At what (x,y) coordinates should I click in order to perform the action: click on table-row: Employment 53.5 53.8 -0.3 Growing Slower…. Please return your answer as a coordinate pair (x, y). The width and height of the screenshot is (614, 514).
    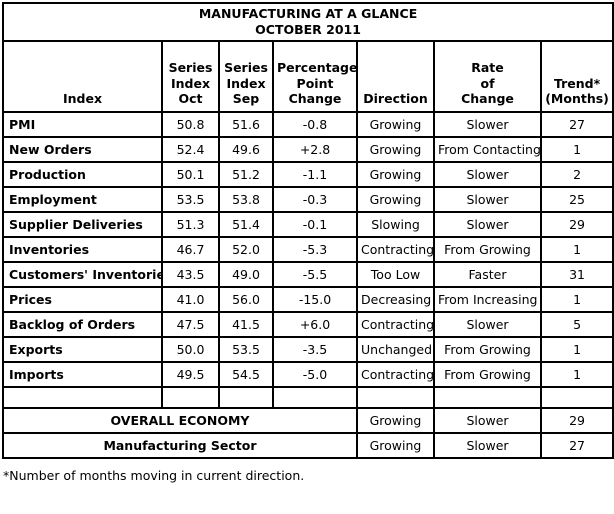
    Looking at the image, I should click on (308, 199).